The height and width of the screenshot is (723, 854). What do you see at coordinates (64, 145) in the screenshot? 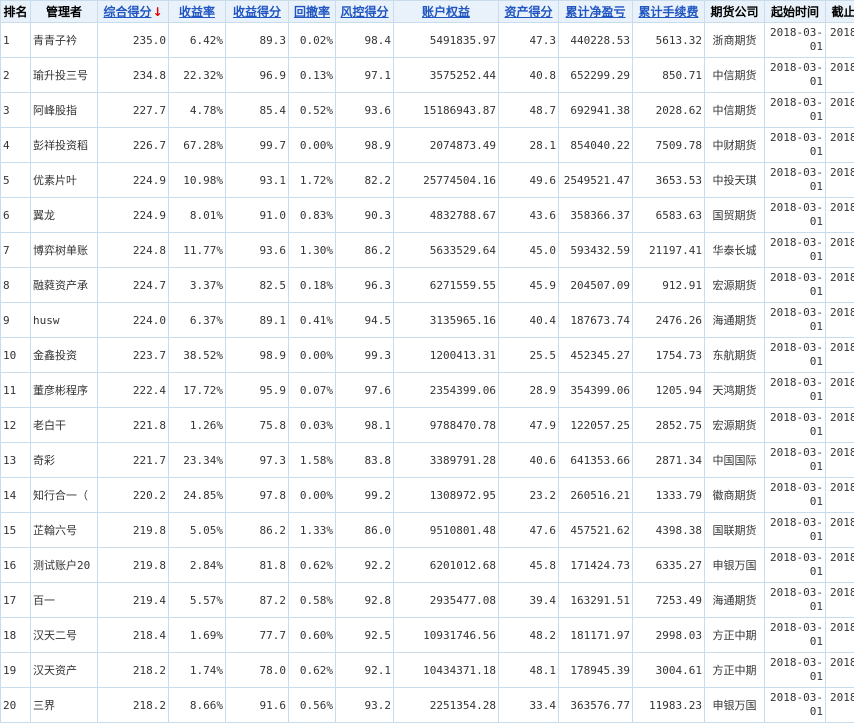
I see `manager-name: 彭祥投资稻` at bounding box center [64, 145].